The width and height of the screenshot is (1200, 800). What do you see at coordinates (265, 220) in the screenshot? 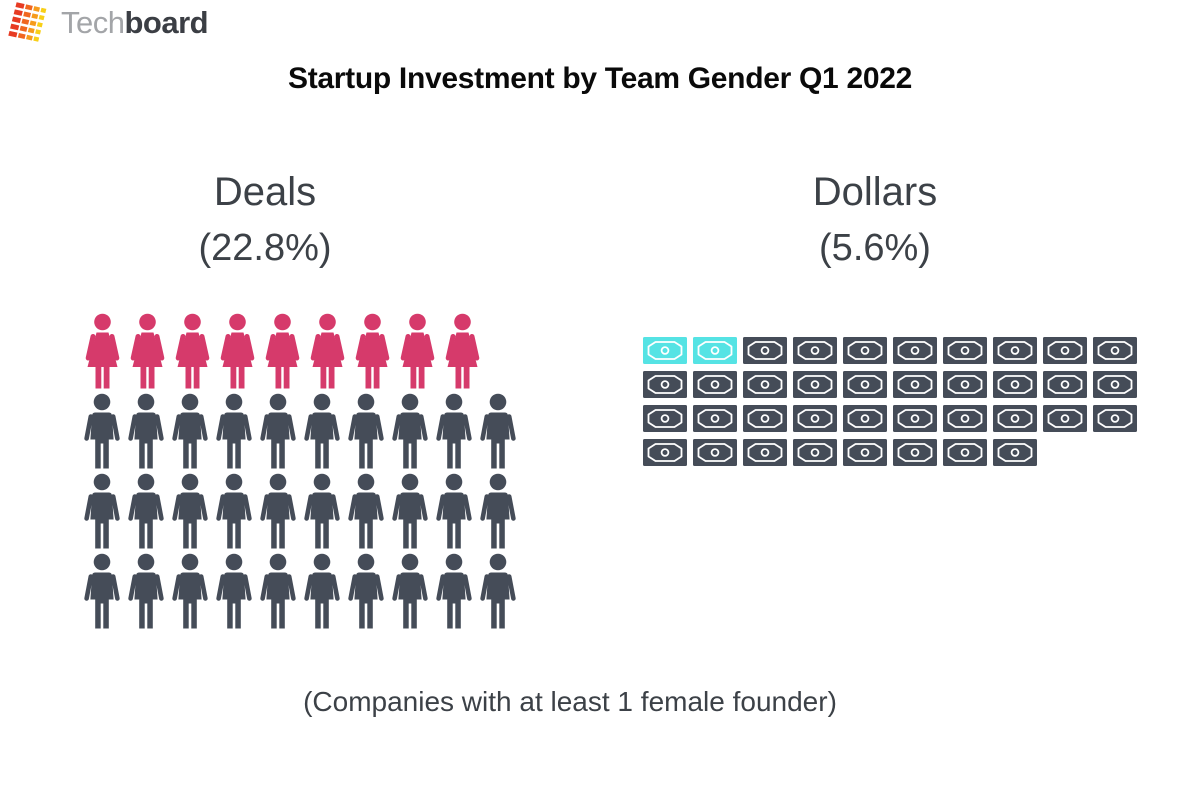
I see `deals-heading: Deals (22.8%)` at bounding box center [265, 220].